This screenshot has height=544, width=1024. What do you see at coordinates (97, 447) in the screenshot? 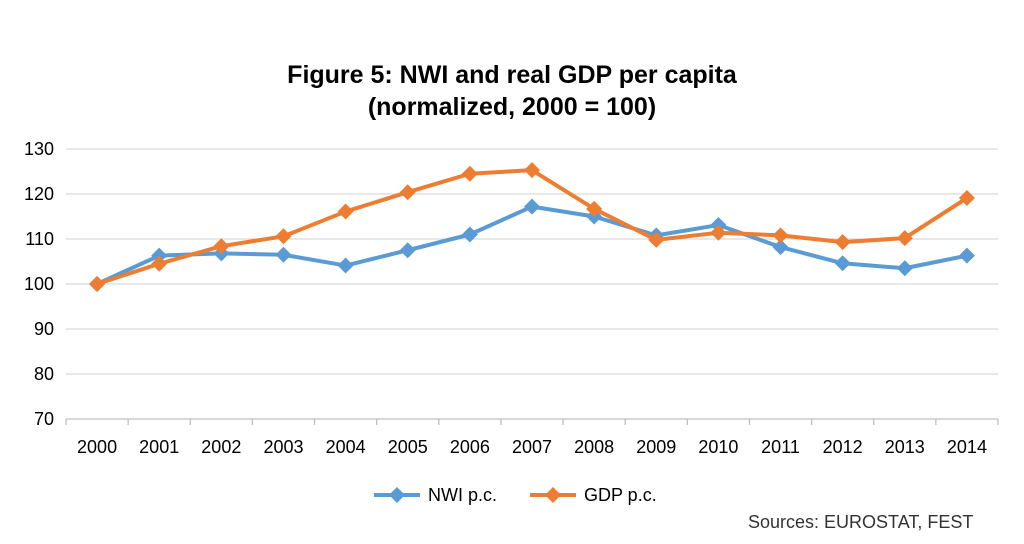
I see `x-tick-label: 2000` at bounding box center [97, 447].